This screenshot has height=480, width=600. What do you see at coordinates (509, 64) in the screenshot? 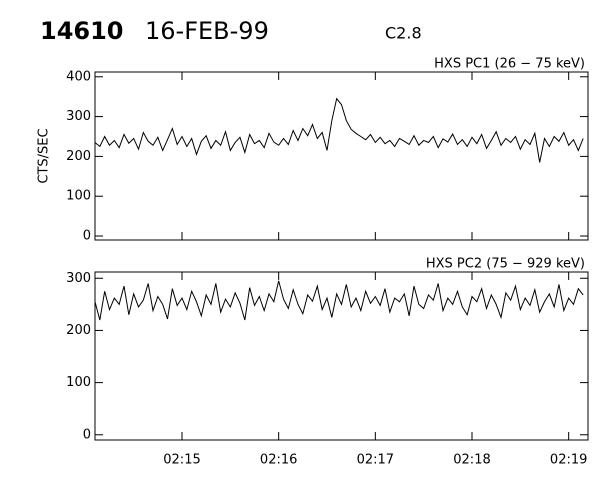
I see `panel-title: HXS PC1 (26 − 75 keV)` at bounding box center [509, 64].